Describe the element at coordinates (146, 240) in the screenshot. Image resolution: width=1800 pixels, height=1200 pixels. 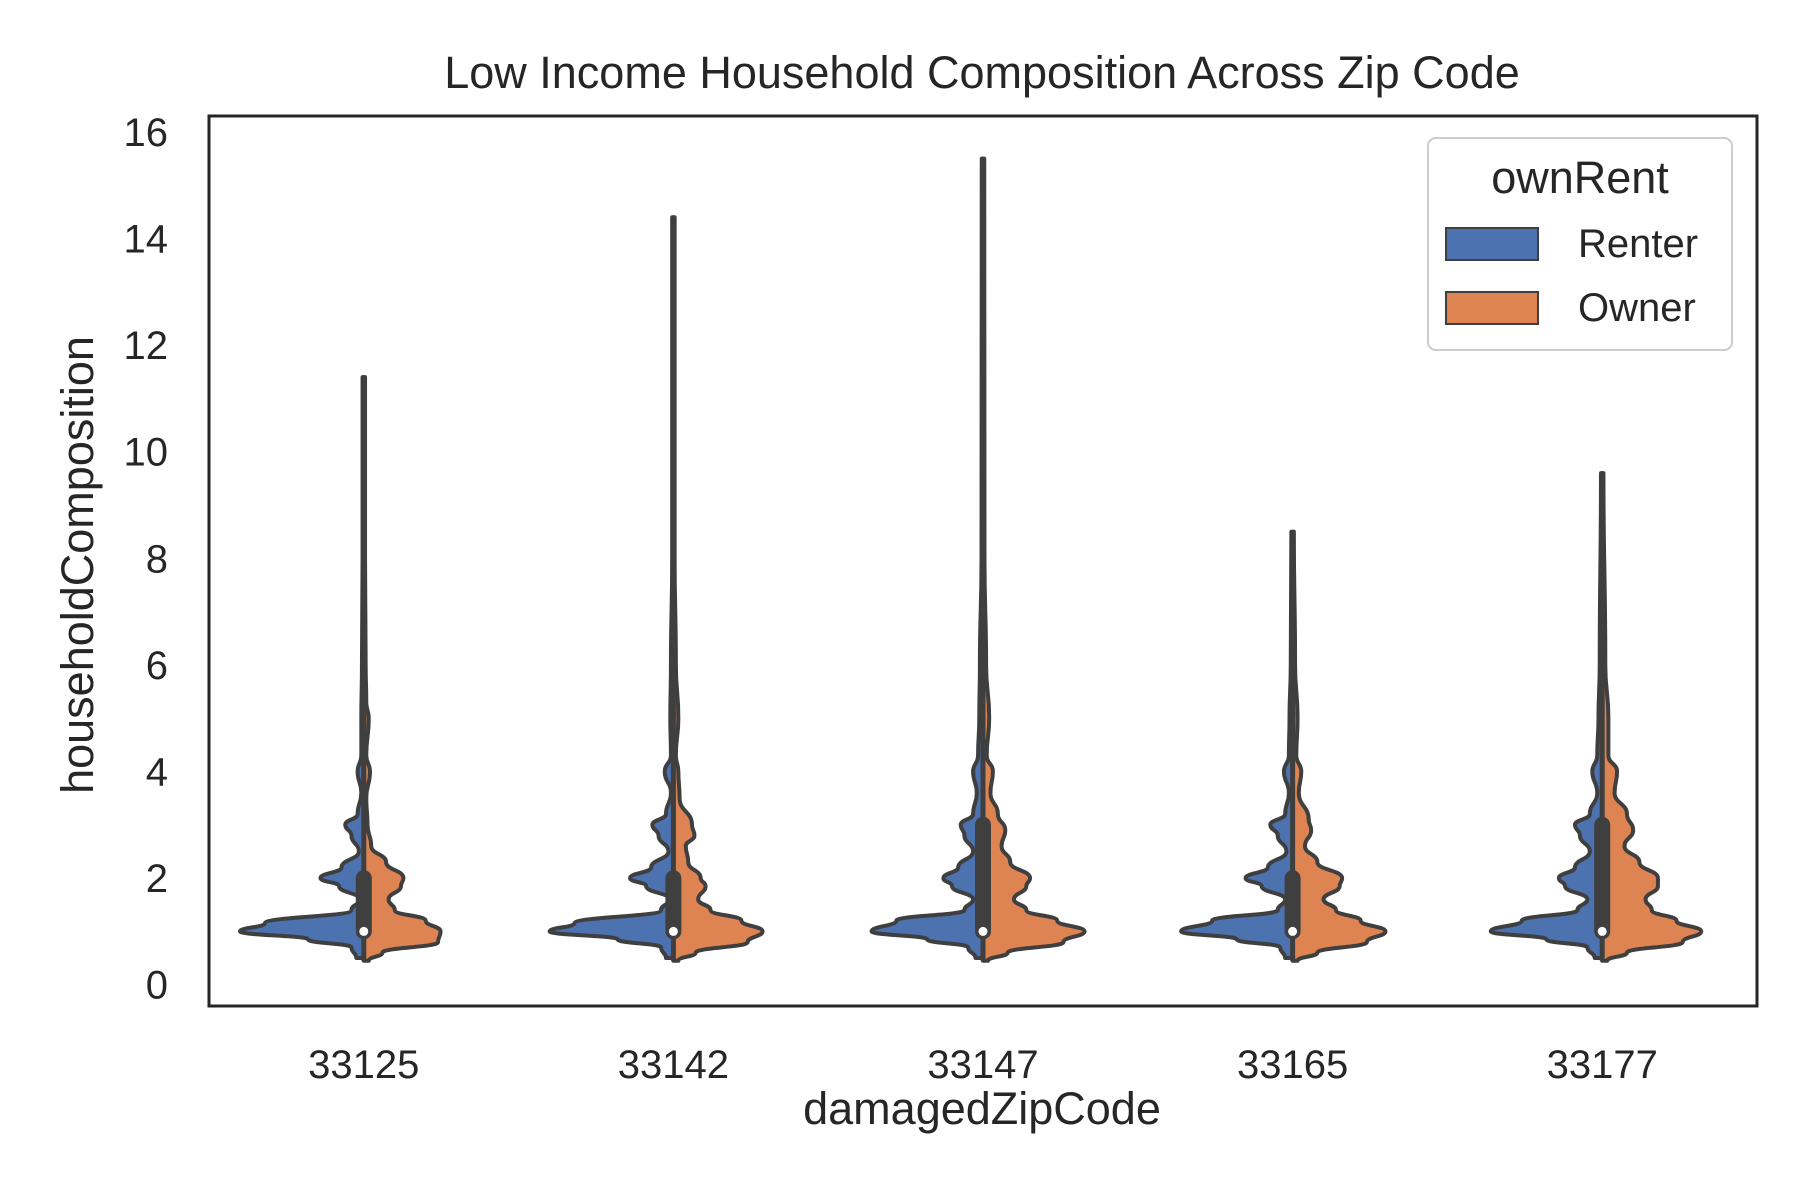
I see `y-tick-label: 14` at that location.